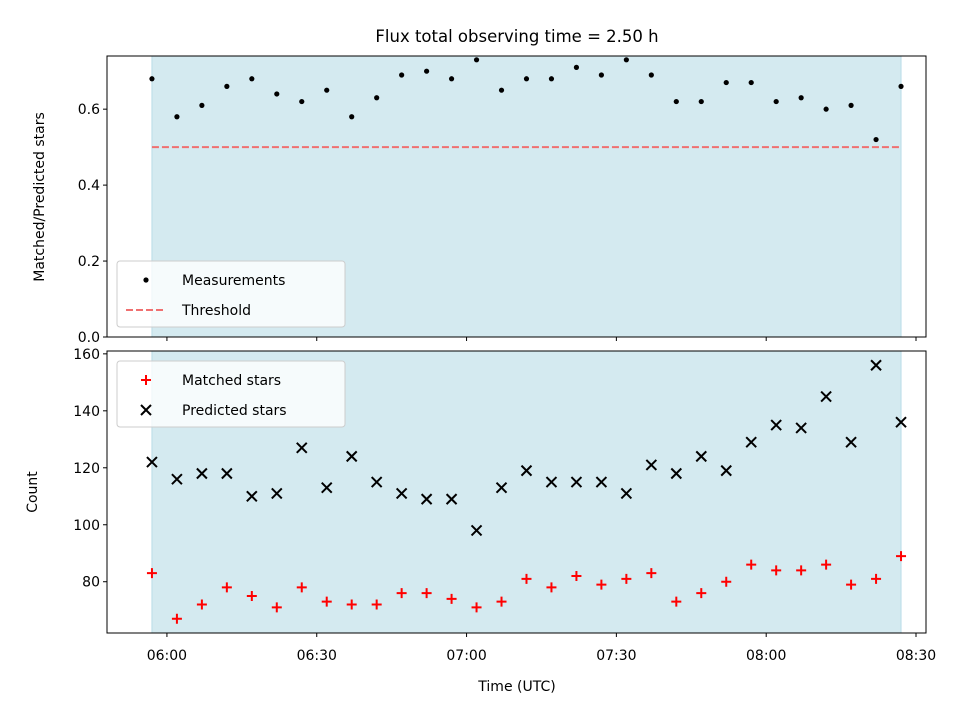  What do you see at coordinates (317, 656) in the screenshot?
I see `x-tick-label: 06:30` at bounding box center [317, 656].